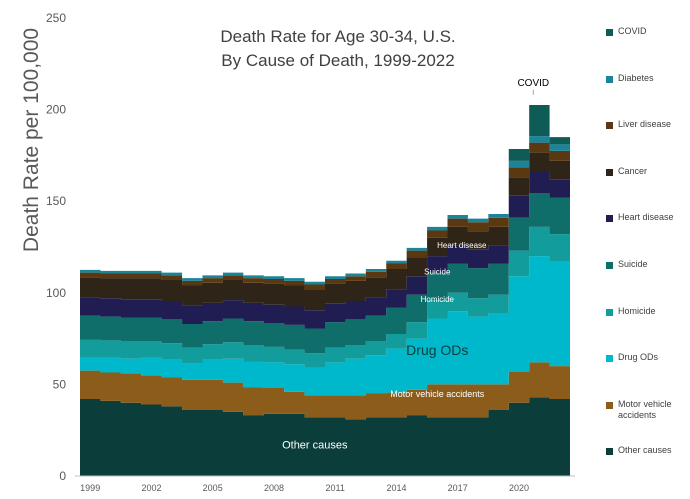  What do you see at coordinates (645, 450) in the screenshot?
I see `legend-label: Other causes` at bounding box center [645, 450].